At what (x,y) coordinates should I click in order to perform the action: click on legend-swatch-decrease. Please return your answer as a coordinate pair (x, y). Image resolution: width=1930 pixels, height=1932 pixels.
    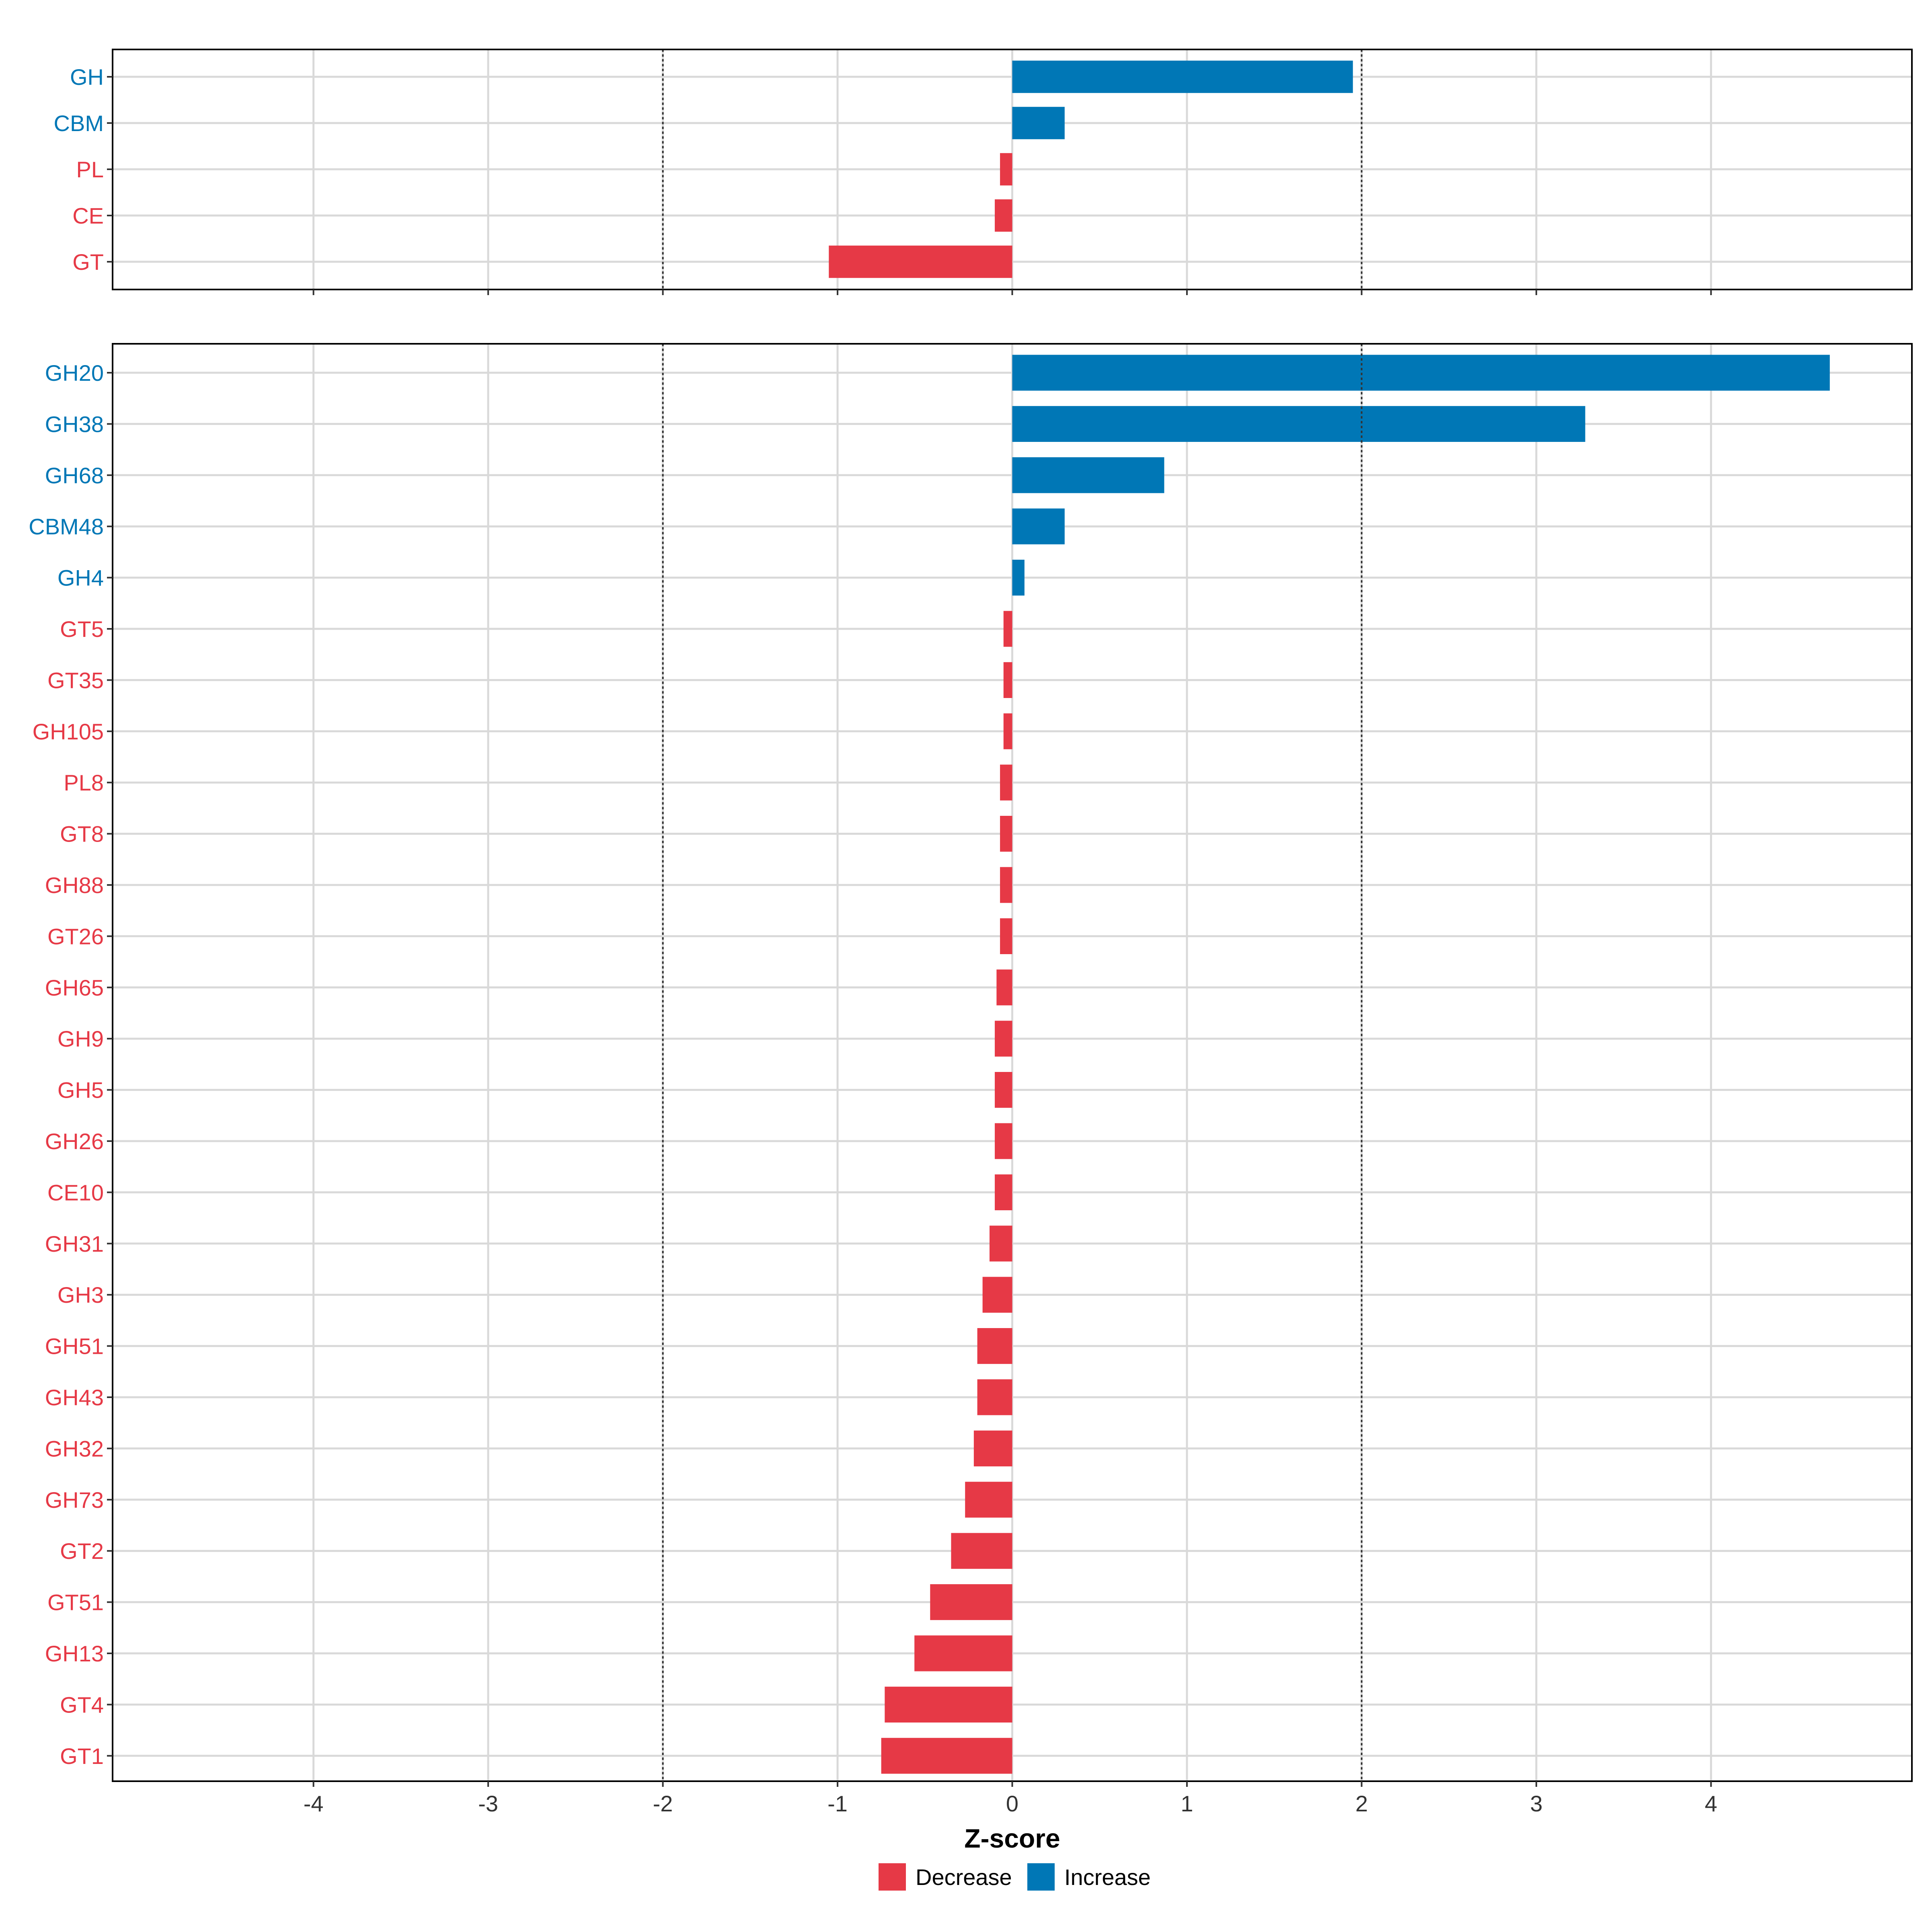
    Looking at the image, I should click on (892, 1877).